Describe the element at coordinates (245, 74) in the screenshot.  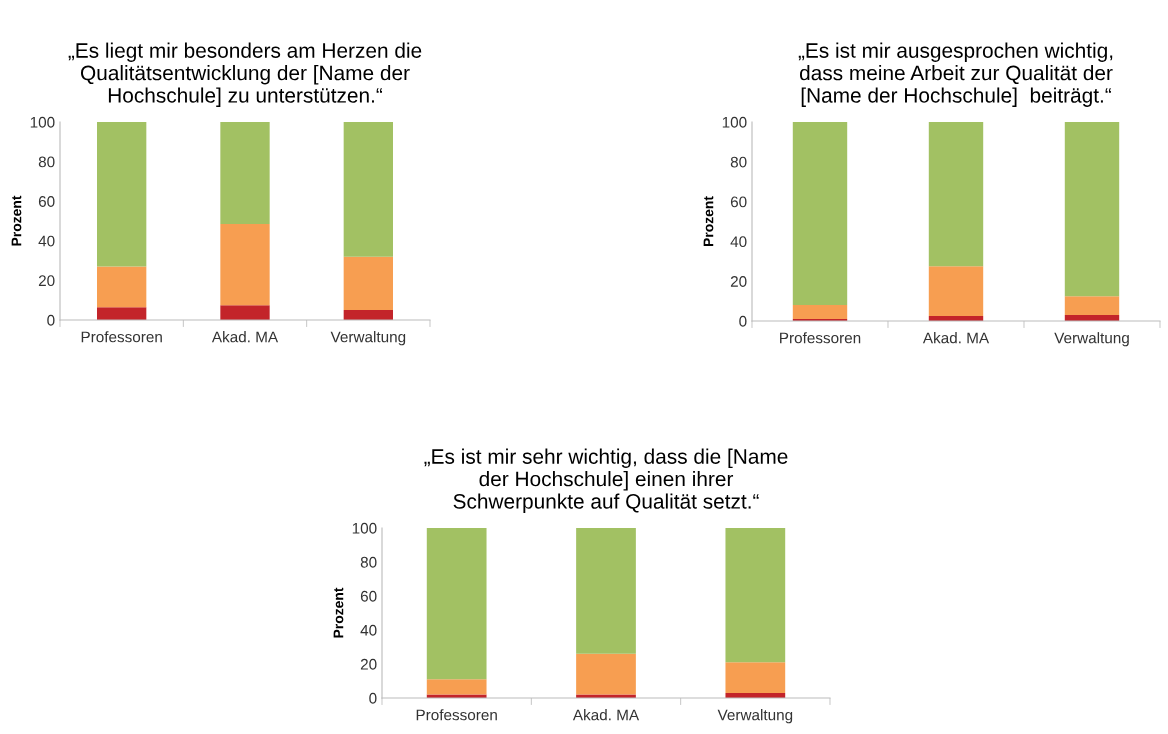
I see `chart-title: „Es liegt mir besonders am Herzen die Qualitätsentwicklung der [Name der Hochschule] zu unterstützen.“` at that location.